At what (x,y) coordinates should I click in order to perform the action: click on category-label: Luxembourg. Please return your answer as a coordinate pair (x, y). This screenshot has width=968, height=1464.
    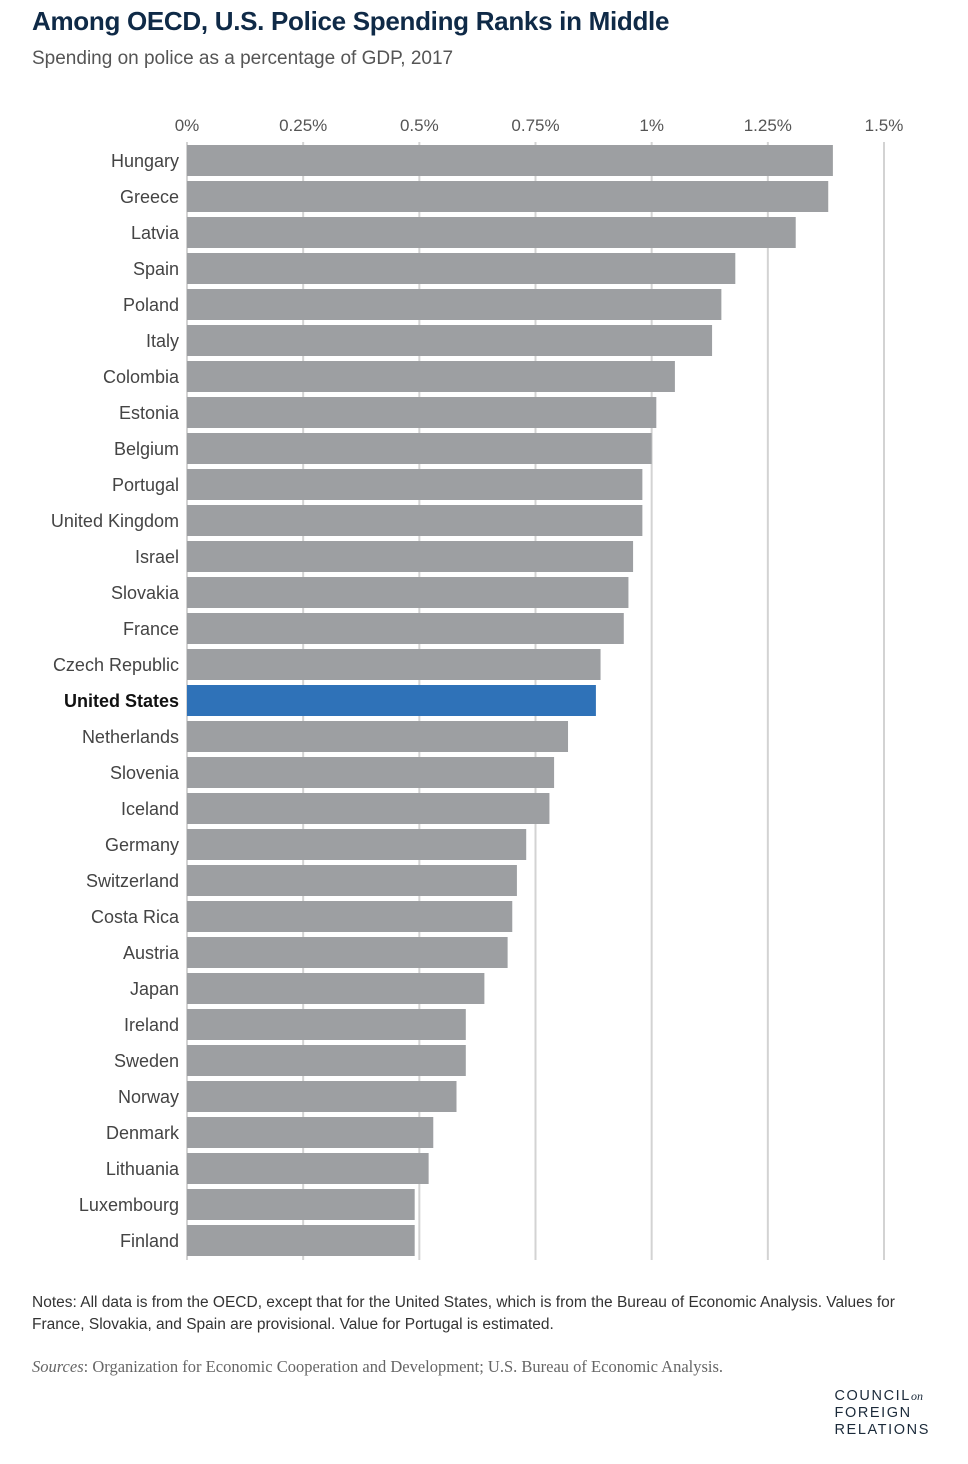
    Looking at the image, I should click on (129, 1205).